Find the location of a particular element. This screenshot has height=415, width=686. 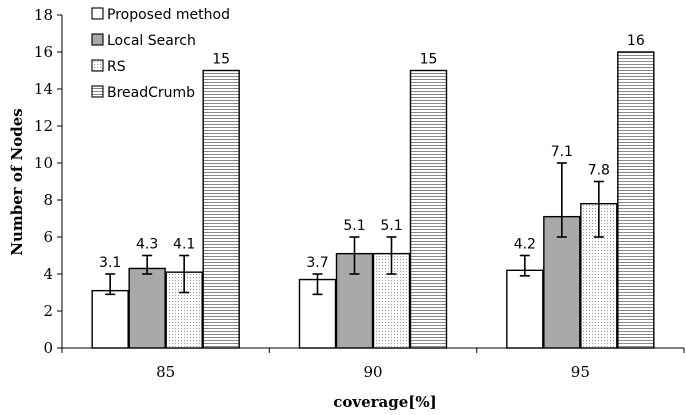

x-tick-label: 85 is located at coordinates (165, 372).